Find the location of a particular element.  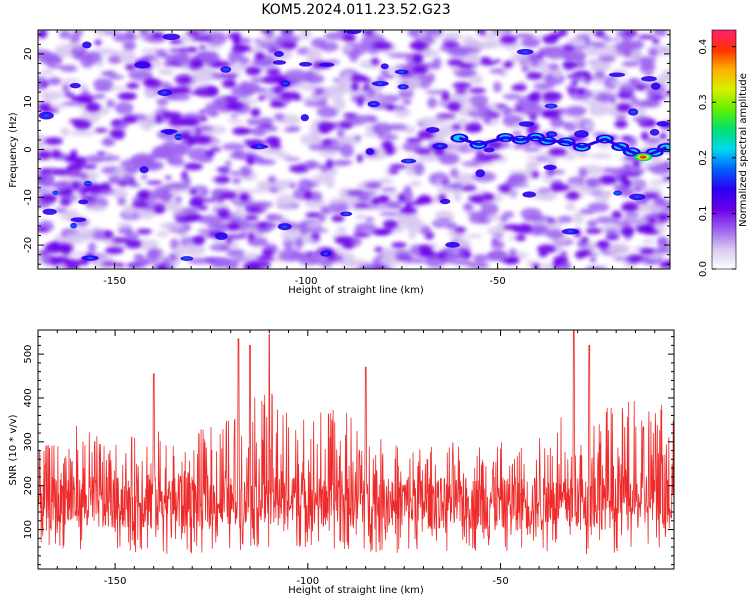

y-tick-label: -10 is located at coordinates (28, 197).